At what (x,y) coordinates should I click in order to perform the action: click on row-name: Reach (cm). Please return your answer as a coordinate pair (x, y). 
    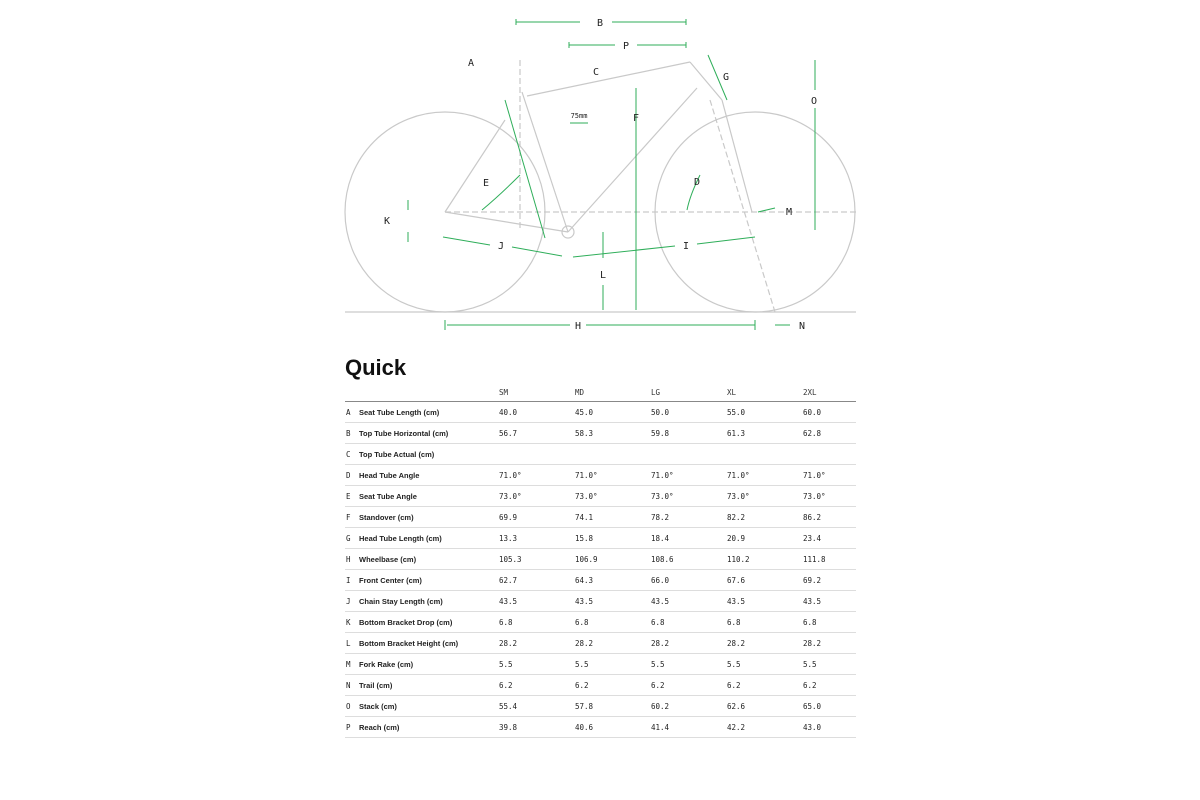
    Looking at the image, I should click on (428, 727).